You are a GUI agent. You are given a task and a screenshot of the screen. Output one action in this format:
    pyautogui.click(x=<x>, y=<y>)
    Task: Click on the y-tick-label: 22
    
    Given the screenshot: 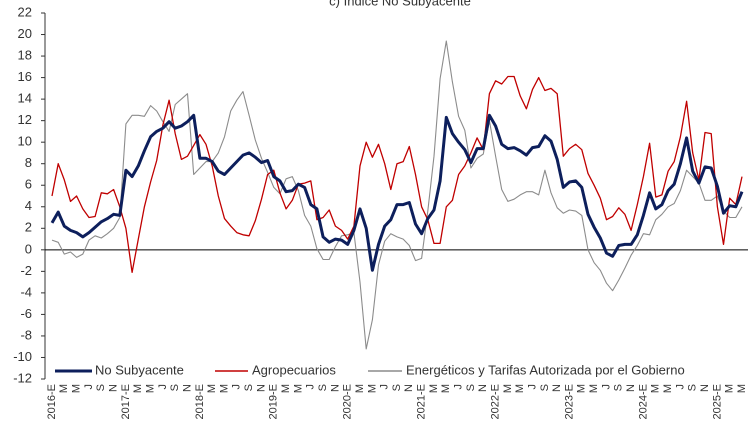 What is the action you would take?
    pyautogui.click(x=25, y=11)
    